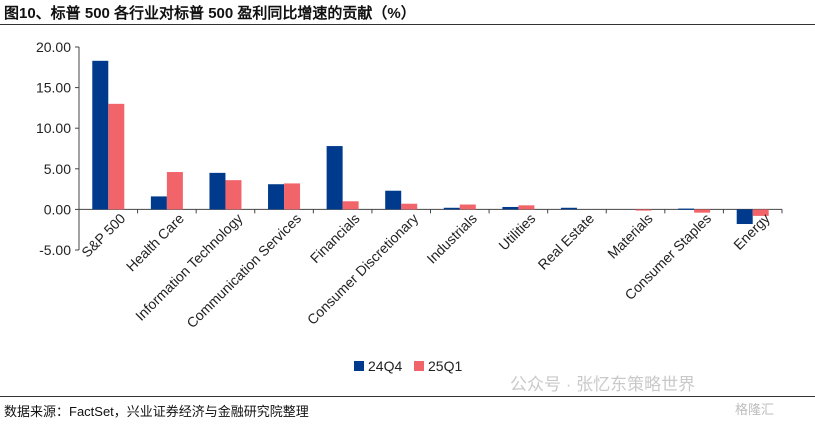 The image size is (815, 424). I want to click on footer-divider, so click(407, 396).